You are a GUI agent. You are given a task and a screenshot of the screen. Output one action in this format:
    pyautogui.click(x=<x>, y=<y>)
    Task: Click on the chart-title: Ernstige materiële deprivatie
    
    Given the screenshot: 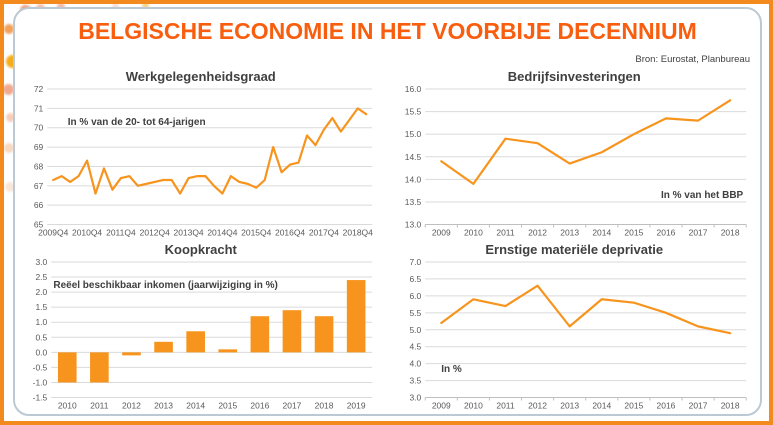 What is the action you would take?
    pyautogui.click(x=574, y=249)
    